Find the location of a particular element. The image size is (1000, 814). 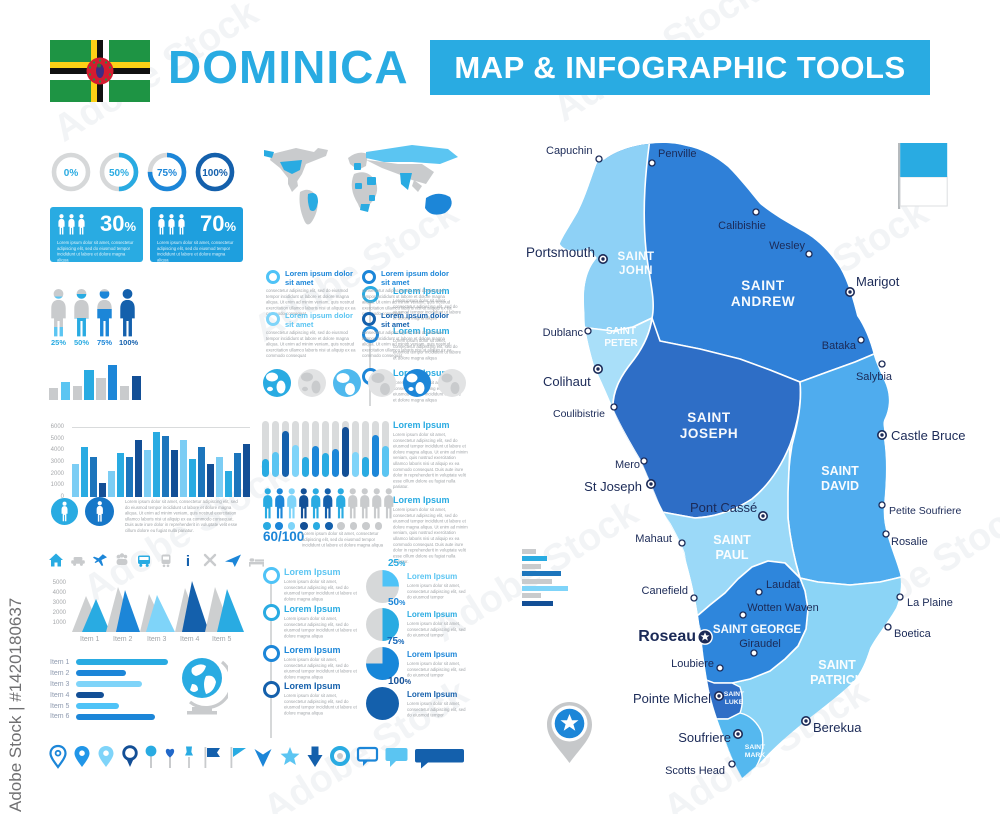

svg-text: Dublanc is located at coordinates (563, 333).